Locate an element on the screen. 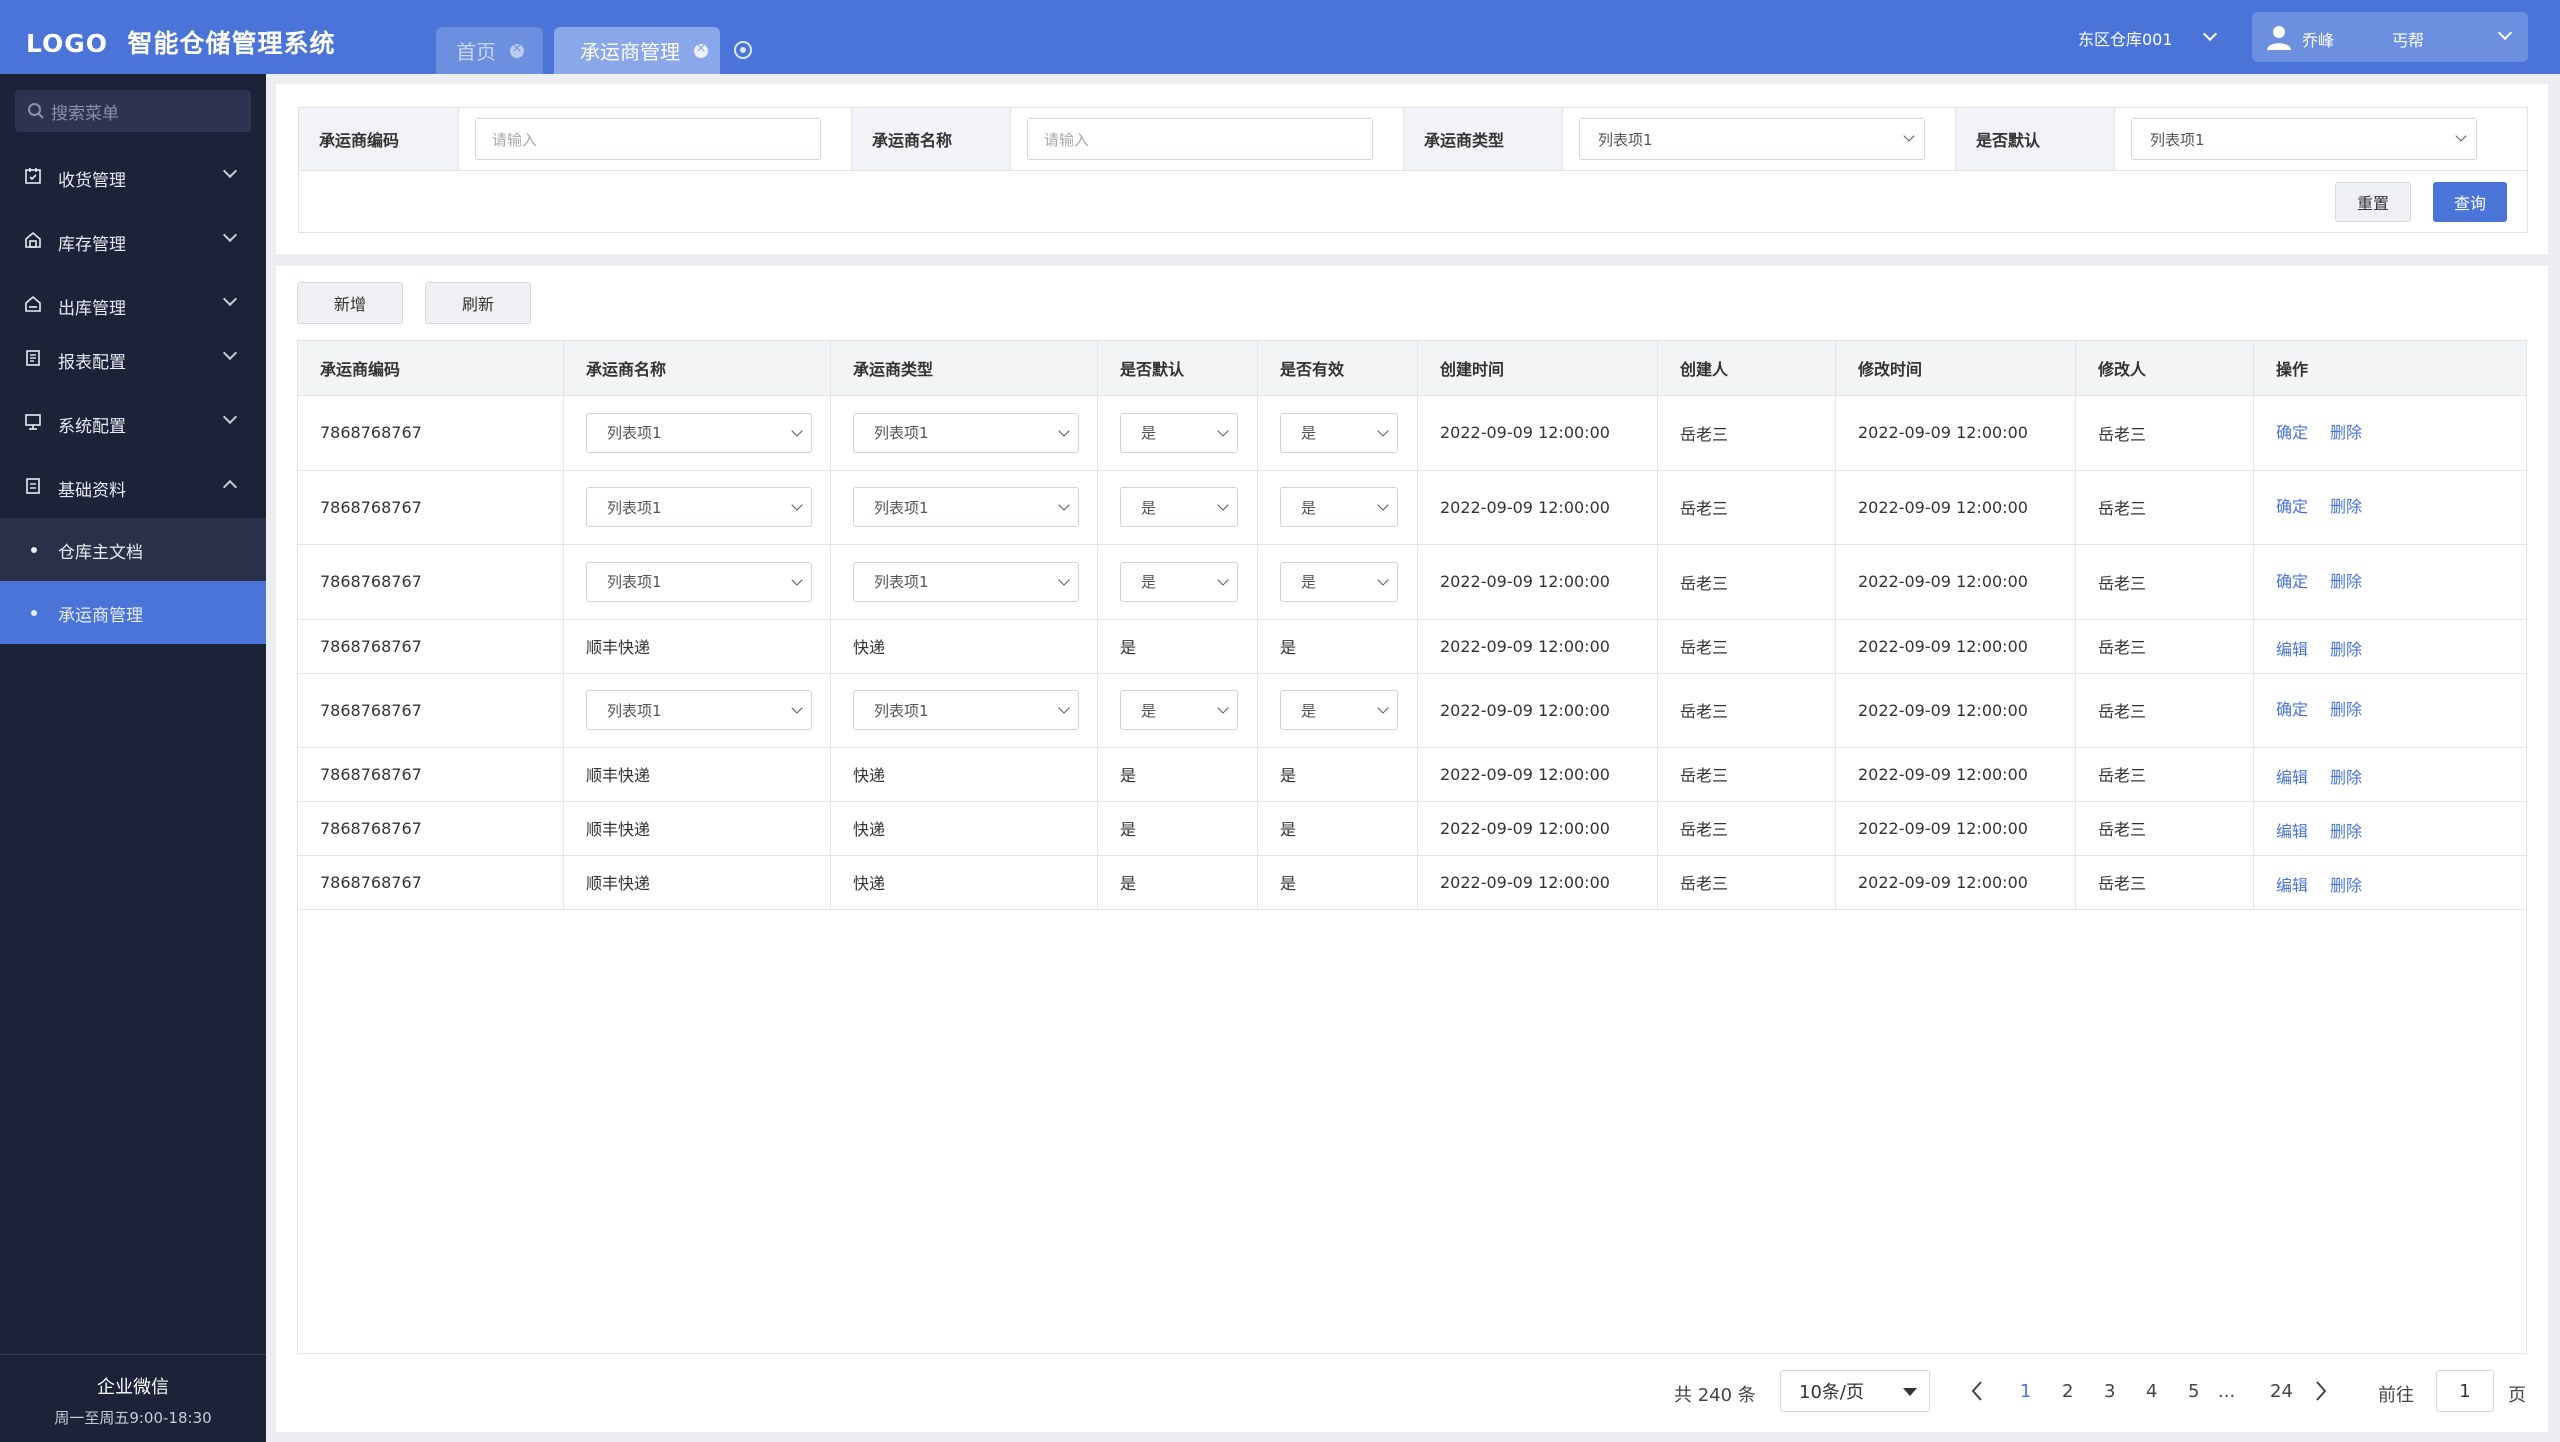 This screenshot has width=2560, height=1442. tab-carrier-management: 承运商管理 is located at coordinates (637, 50).